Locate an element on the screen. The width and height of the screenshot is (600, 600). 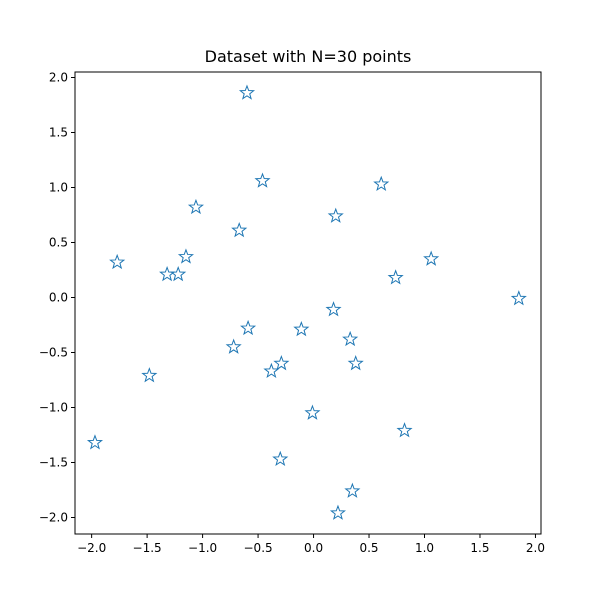
y-tick-label: 0.0 is located at coordinates (58, 298).